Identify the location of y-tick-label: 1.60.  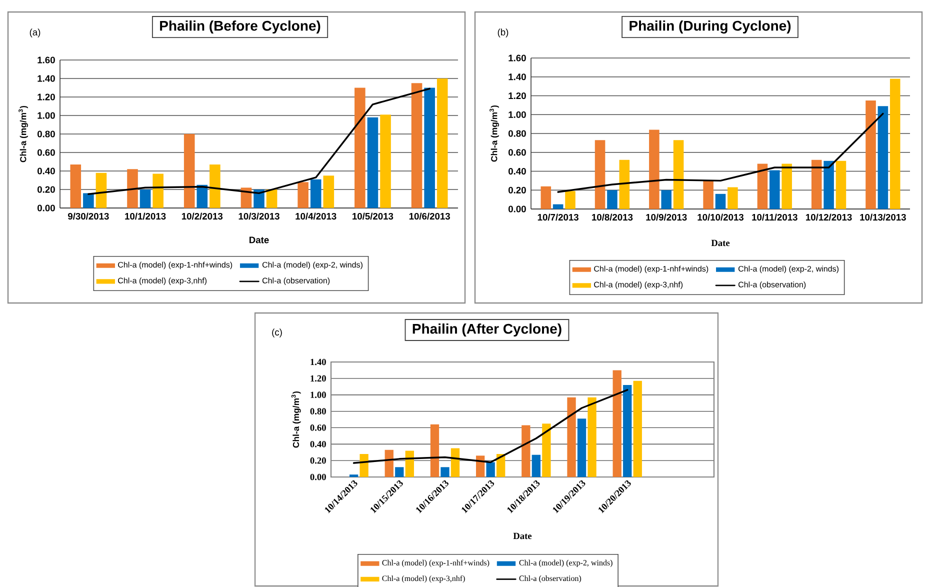
(46, 60).